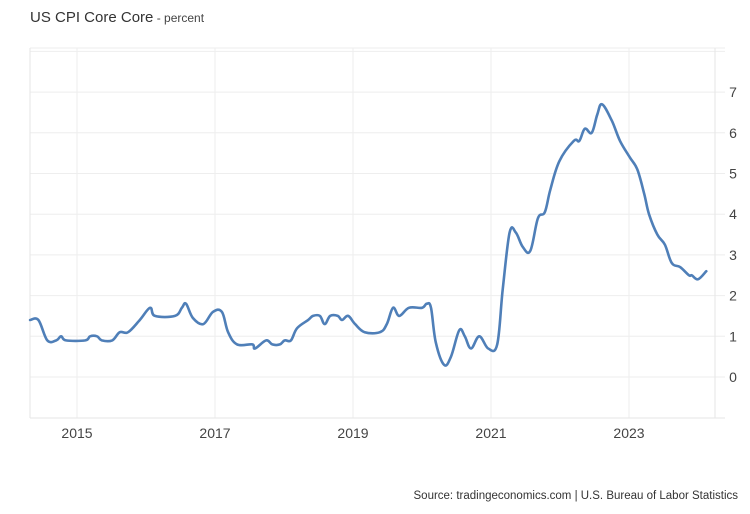 This screenshot has width=750, height=514. Describe the element at coordinates (733, 234) in the screenshot. I see `y-axis: 0 1 2 3 4 5 6 7` at that location.